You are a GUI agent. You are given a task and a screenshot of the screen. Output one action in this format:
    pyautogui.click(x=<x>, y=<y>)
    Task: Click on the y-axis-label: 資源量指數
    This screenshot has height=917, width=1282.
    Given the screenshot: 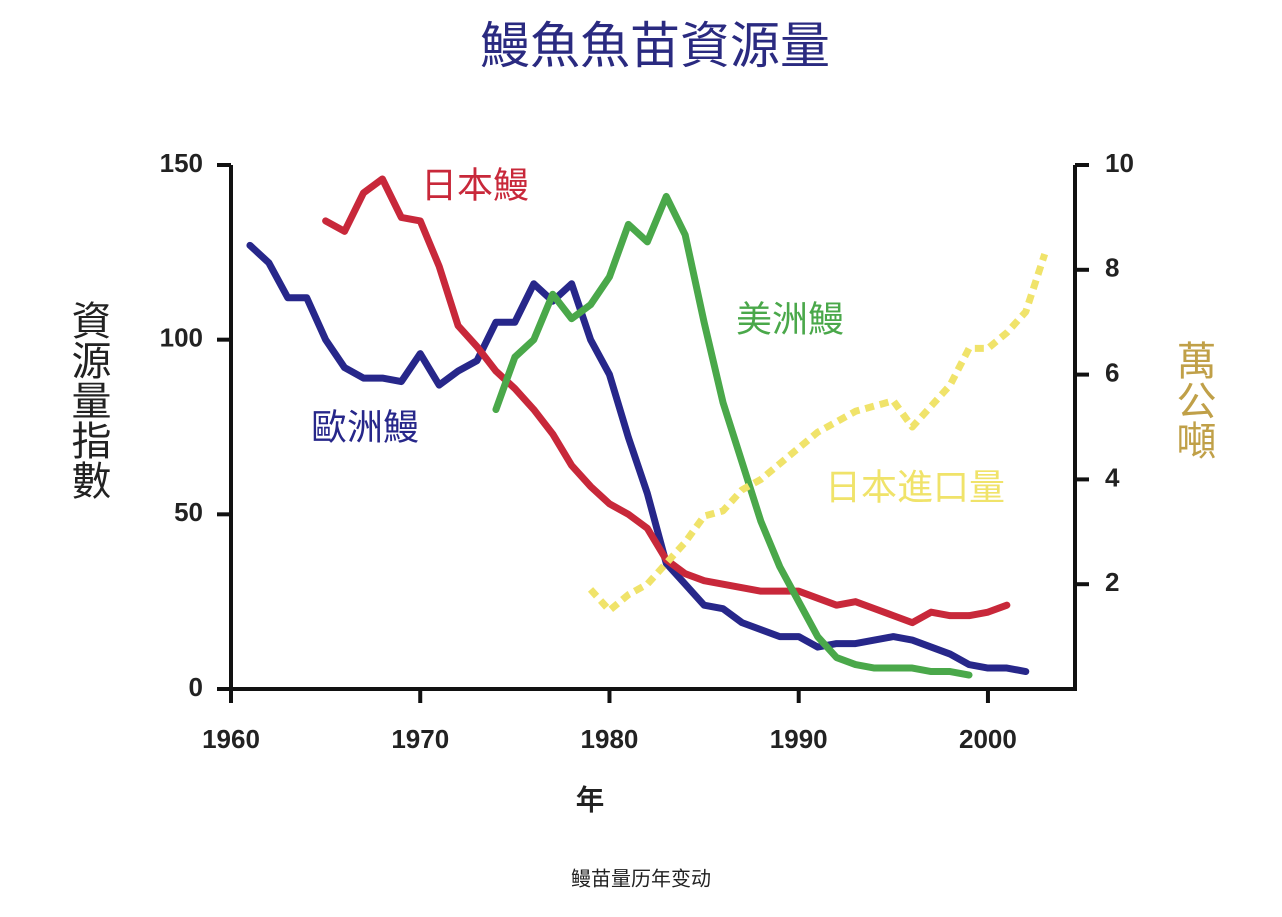 What is the action you would take?
    pyautogui.click(x=87, y=400)
    